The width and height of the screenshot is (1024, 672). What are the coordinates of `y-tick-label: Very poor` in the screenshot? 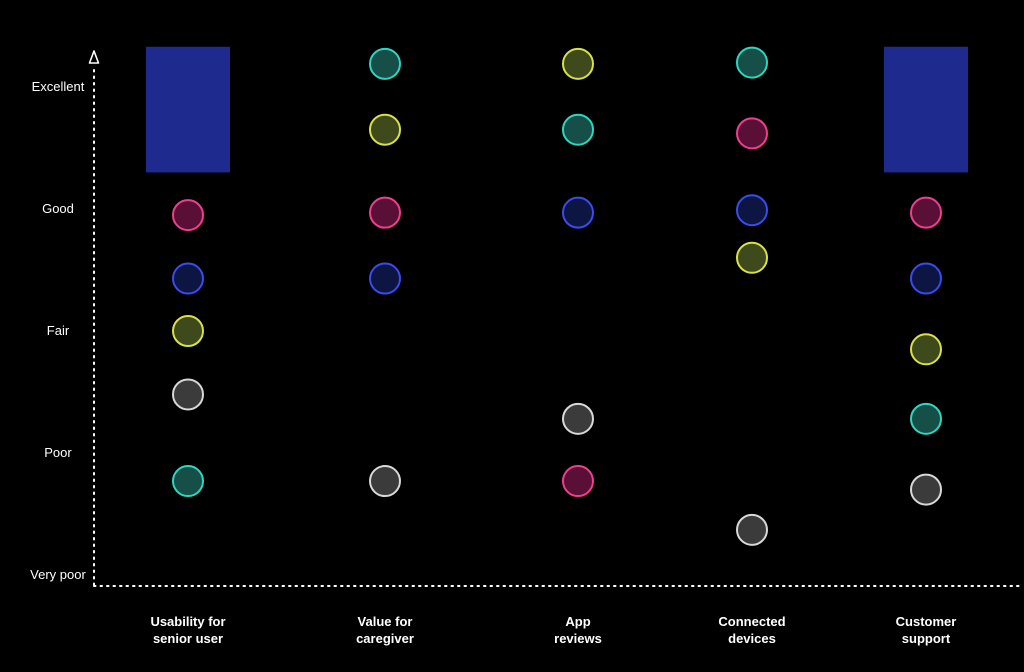 It's located at (58, 574).